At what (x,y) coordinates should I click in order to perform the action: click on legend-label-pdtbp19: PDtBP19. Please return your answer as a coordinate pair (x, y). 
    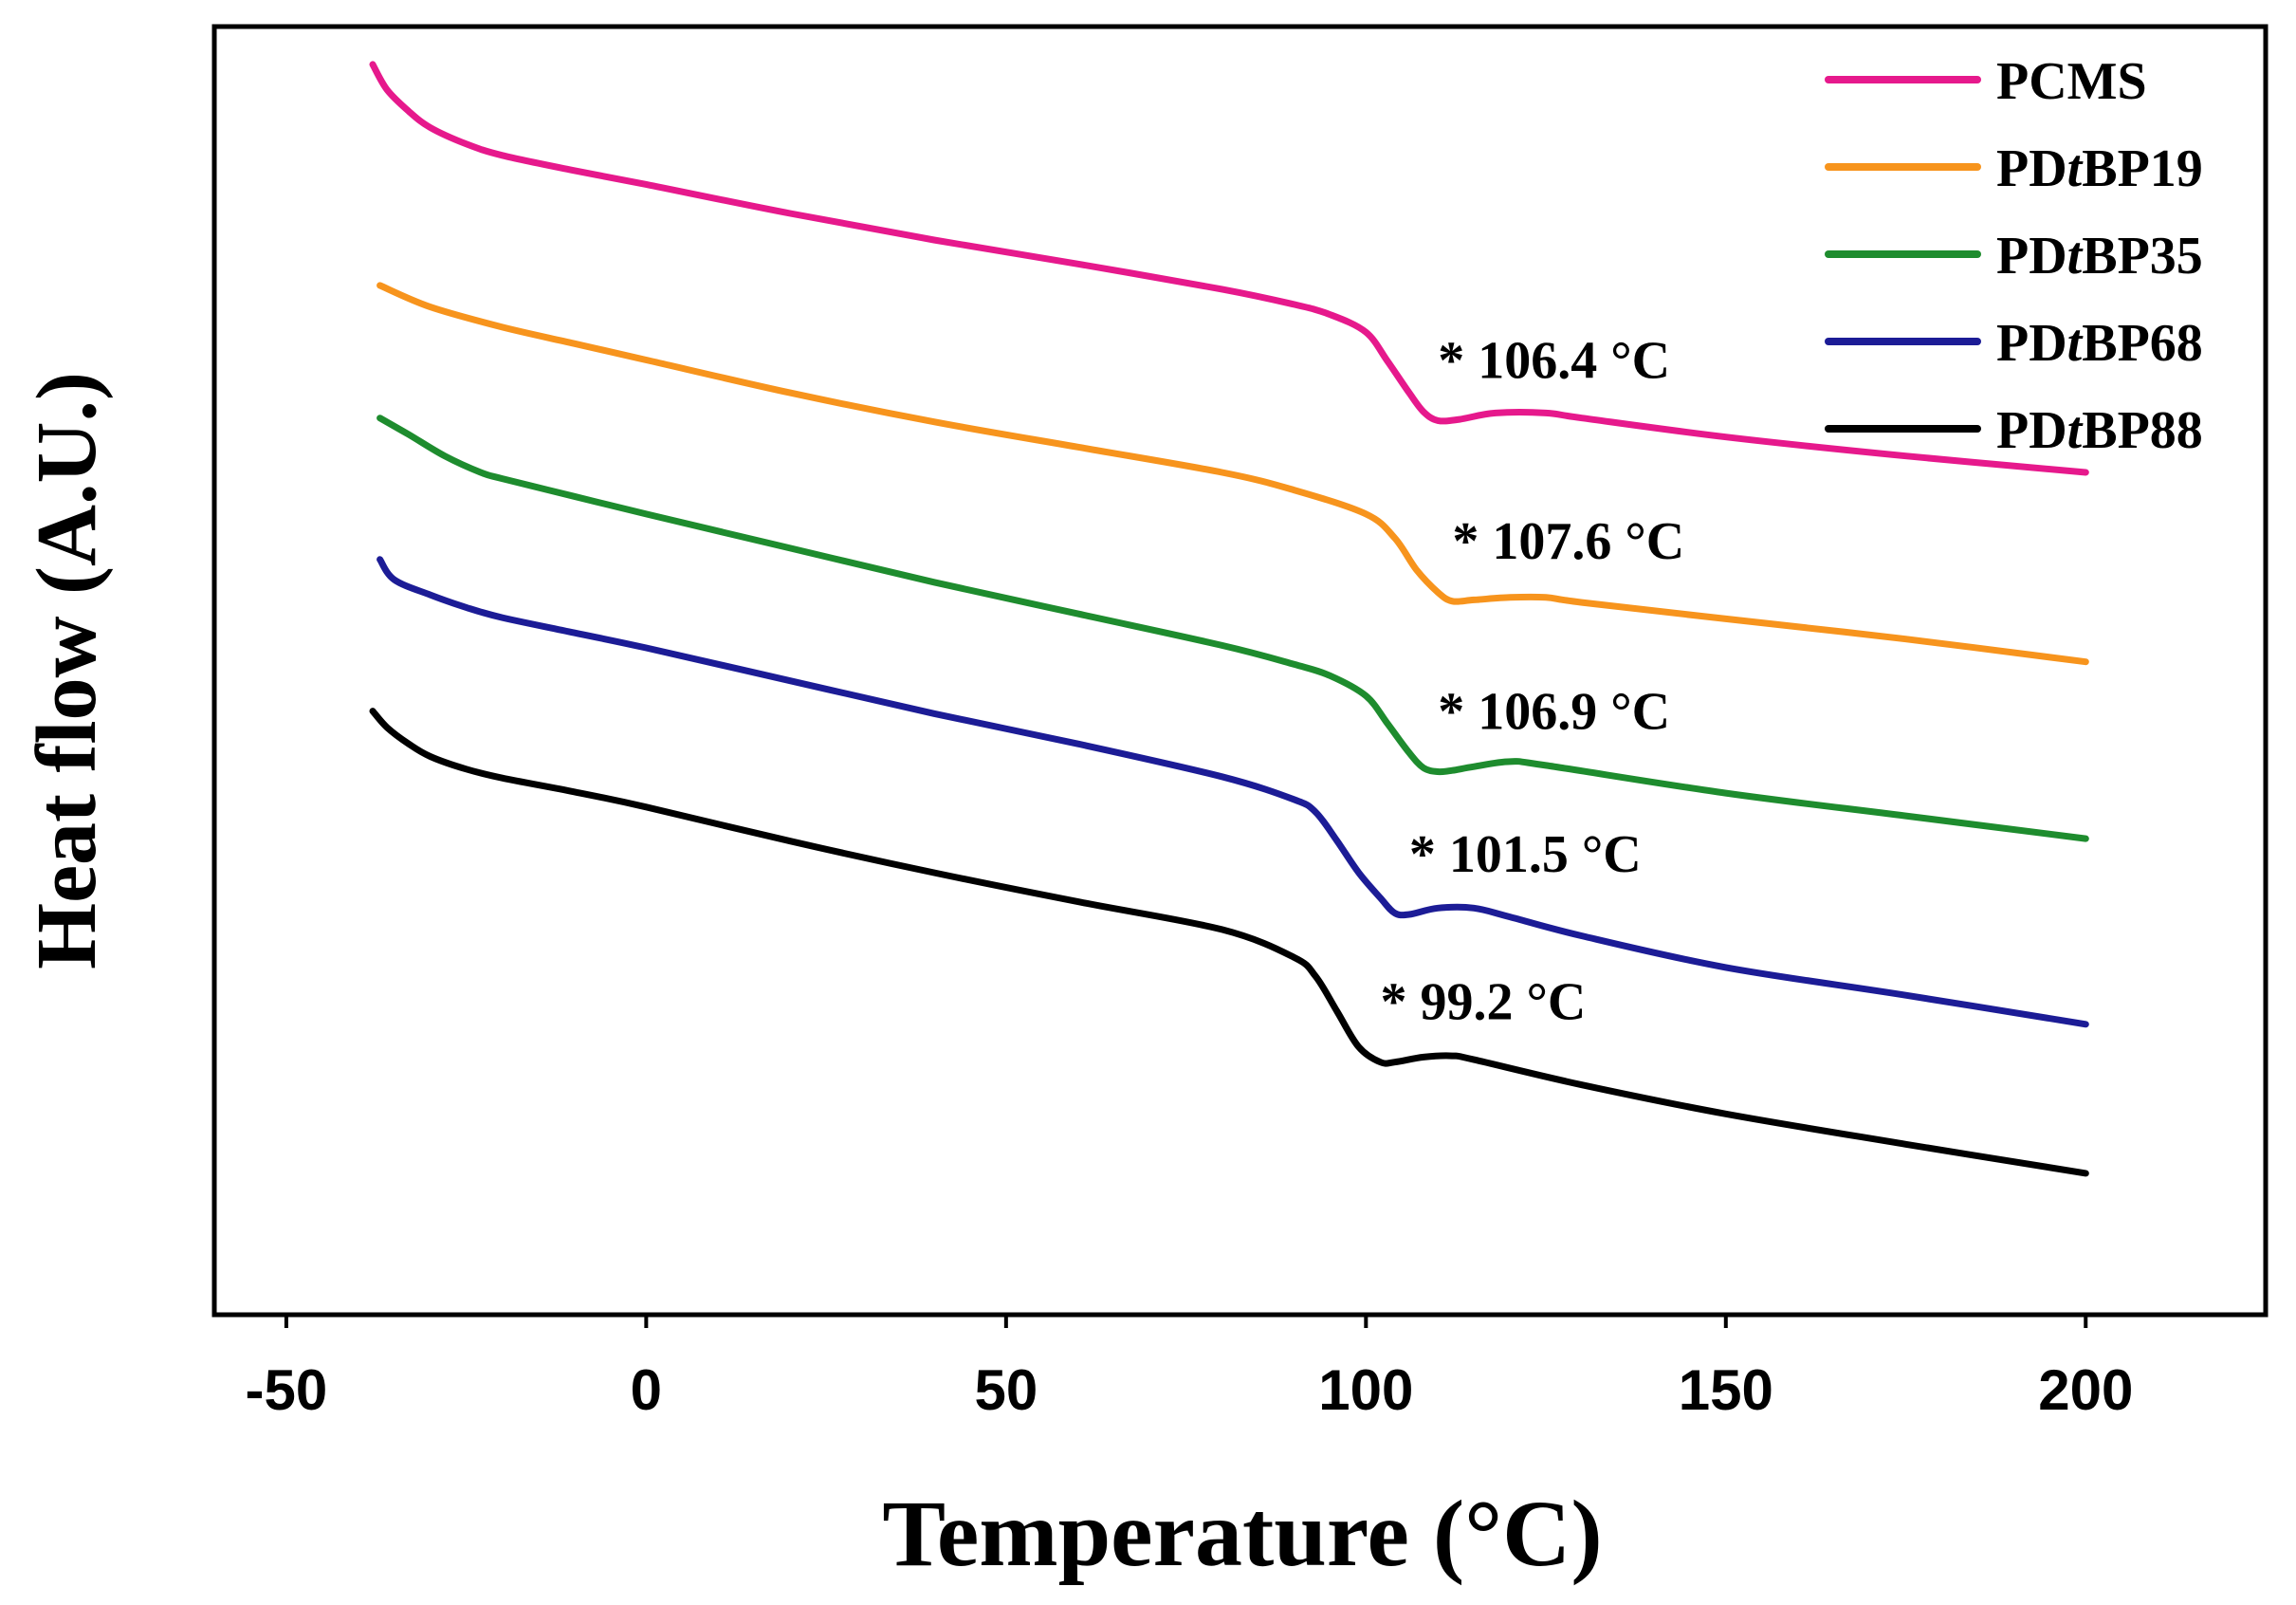
    Looking at the image, I should click on (2099, 168).